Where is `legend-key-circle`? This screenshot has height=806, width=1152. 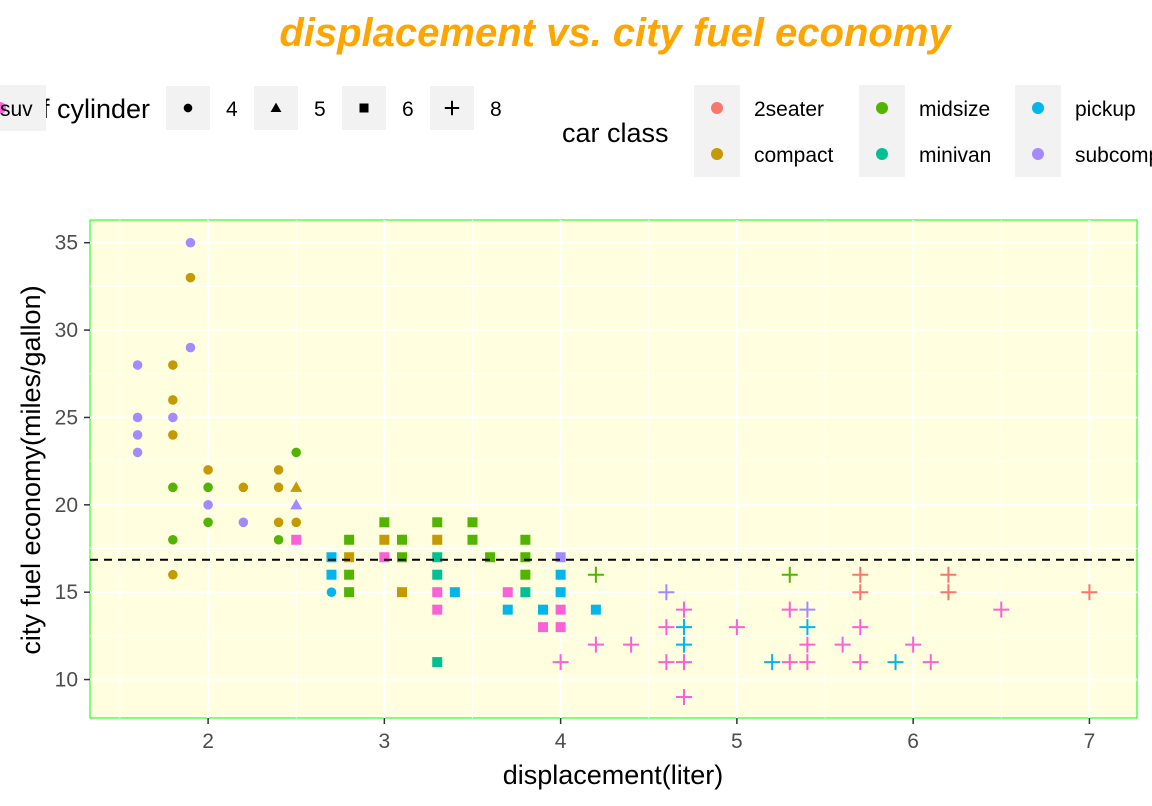 legend-key-circle is located at coordinates (188, 108).